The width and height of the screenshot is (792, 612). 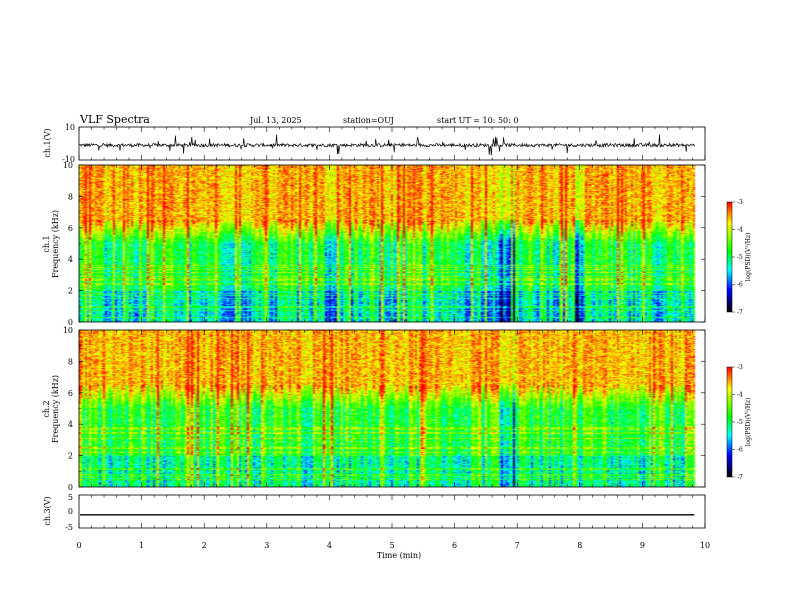 What do you see at coordinates (729, 257) in the screenshot?
I see `ch1-colorbar-gradient` at bounding box center [729, 257].